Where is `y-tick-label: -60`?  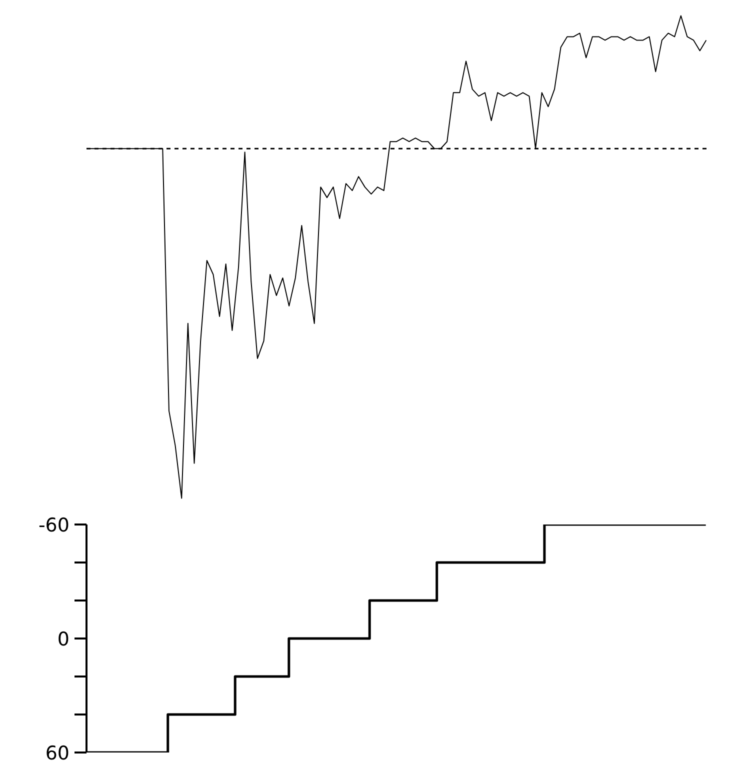
y-tick-label: -60 is located at coordinates (54, 525).